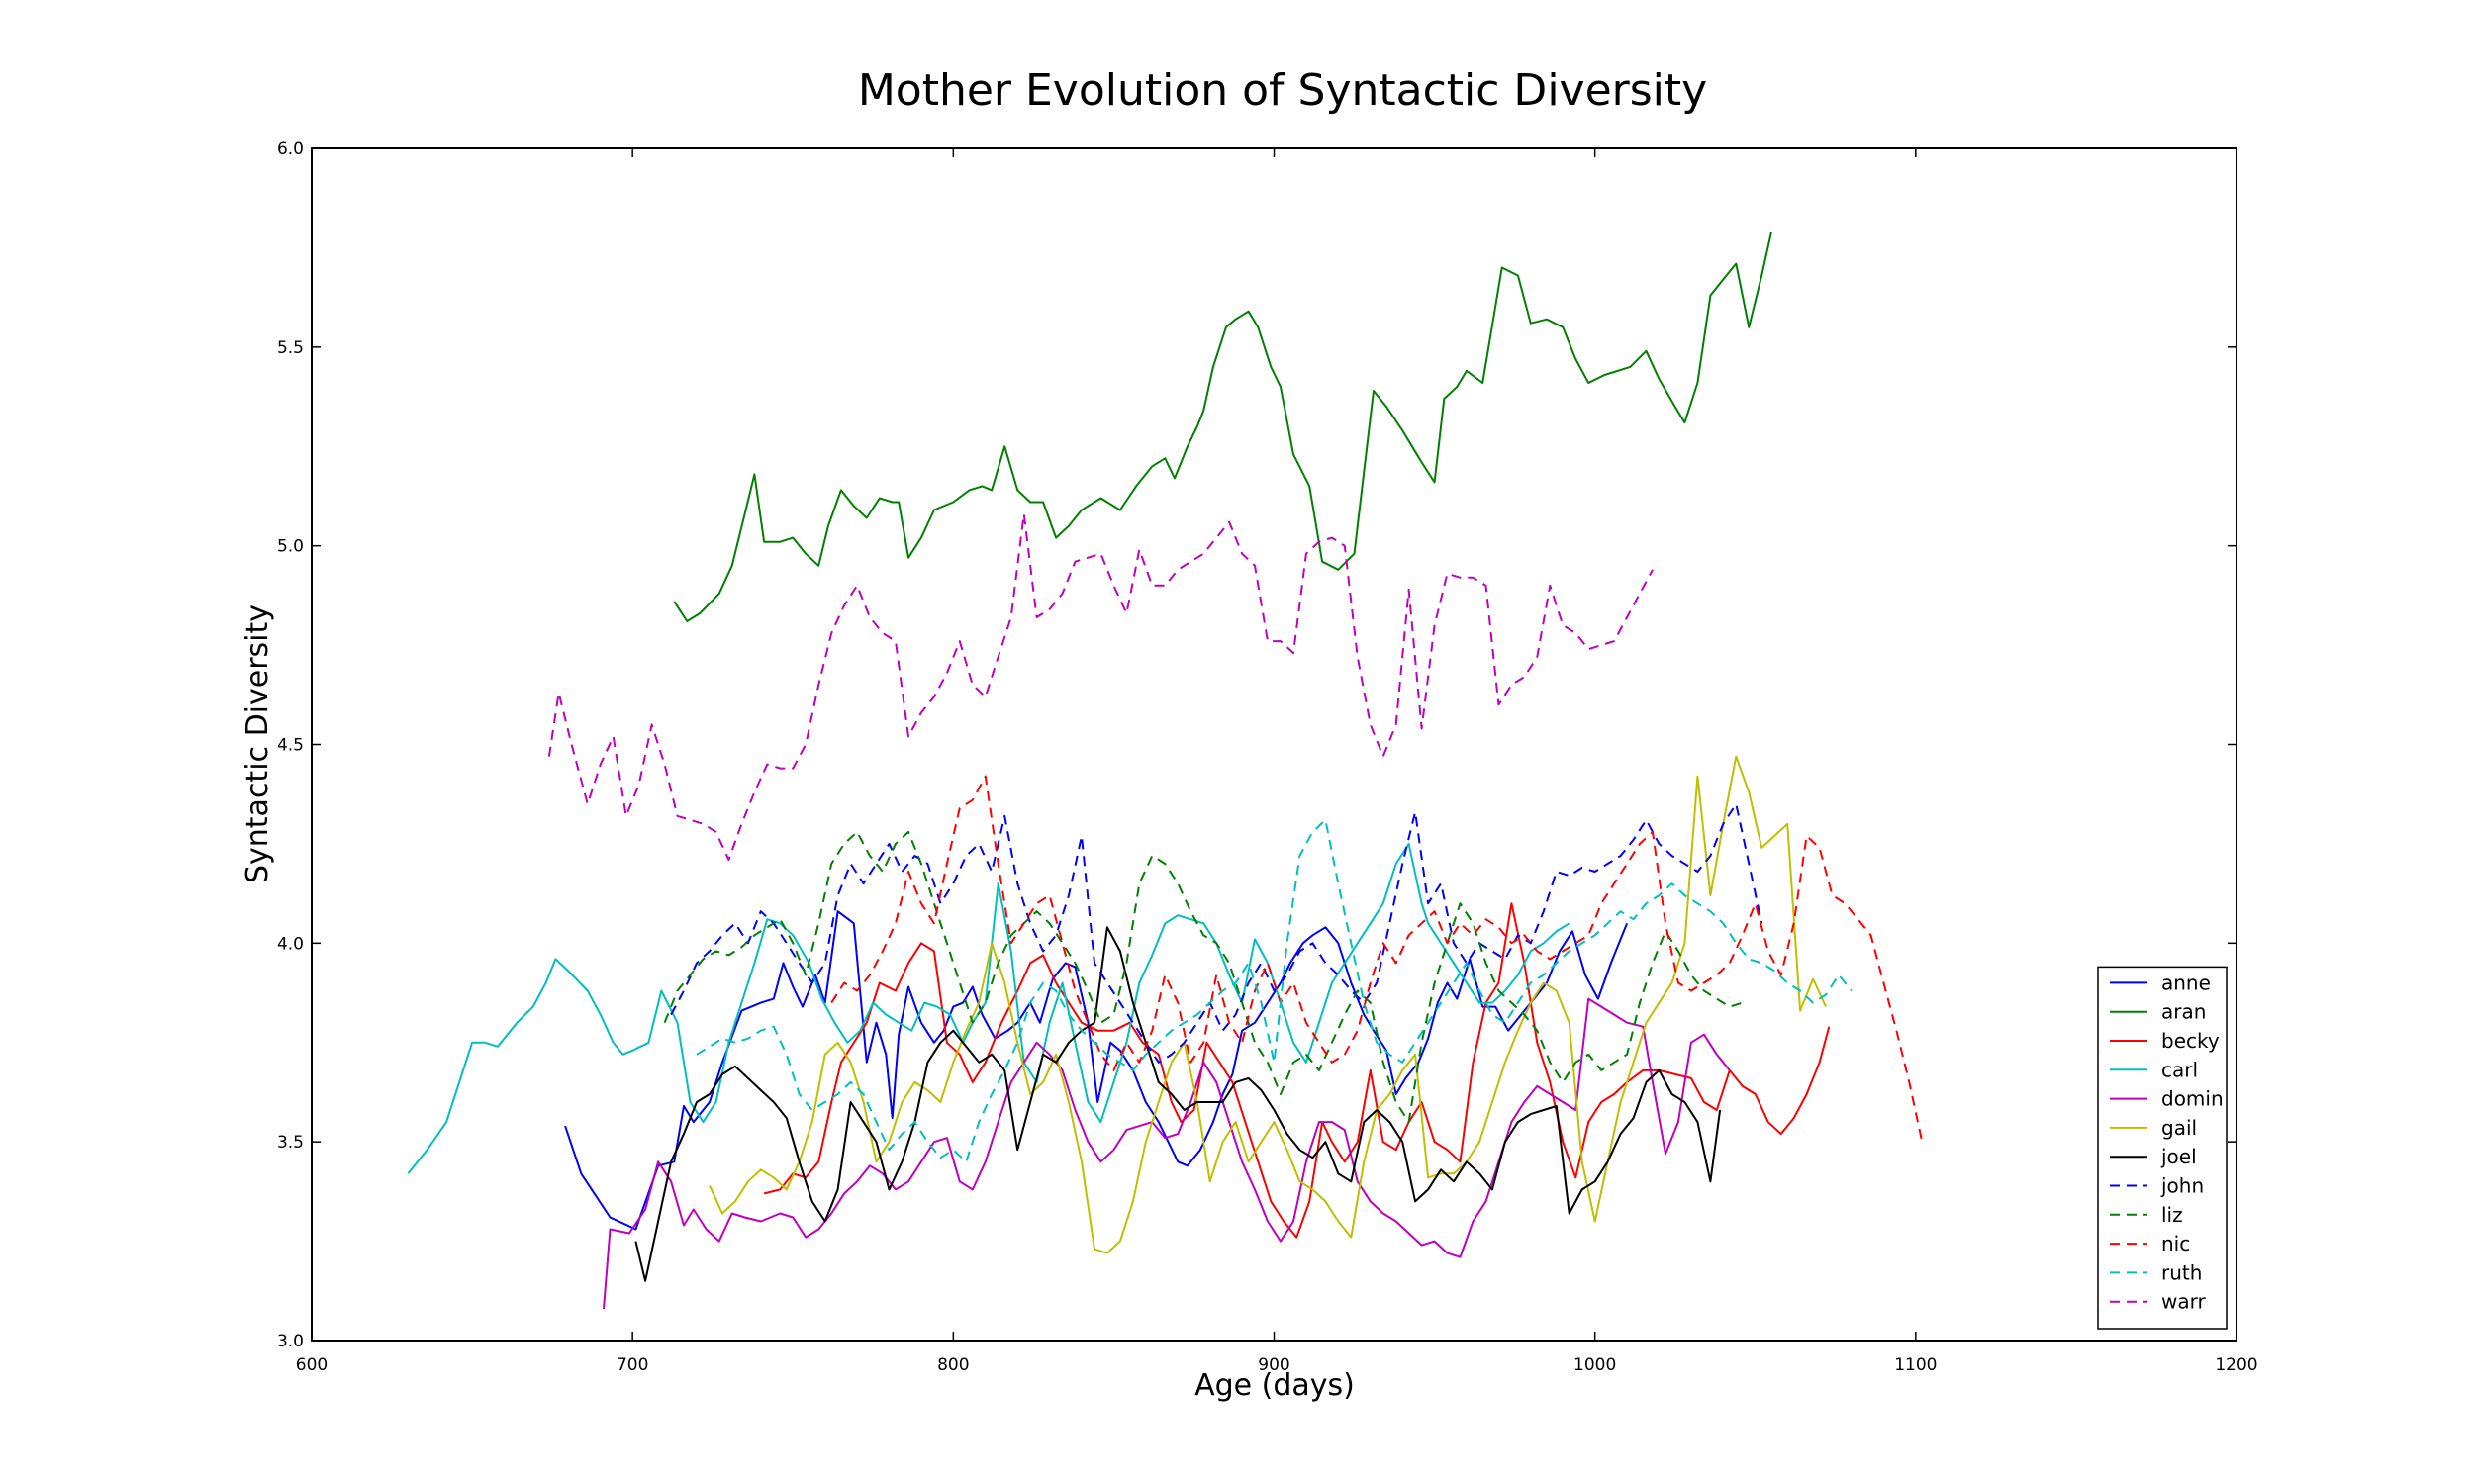 The image size is (2474, 1484). Describe the element at coordinates (290, 944) in the screenshot. I see `y-tick-label: 4.0` at that location.